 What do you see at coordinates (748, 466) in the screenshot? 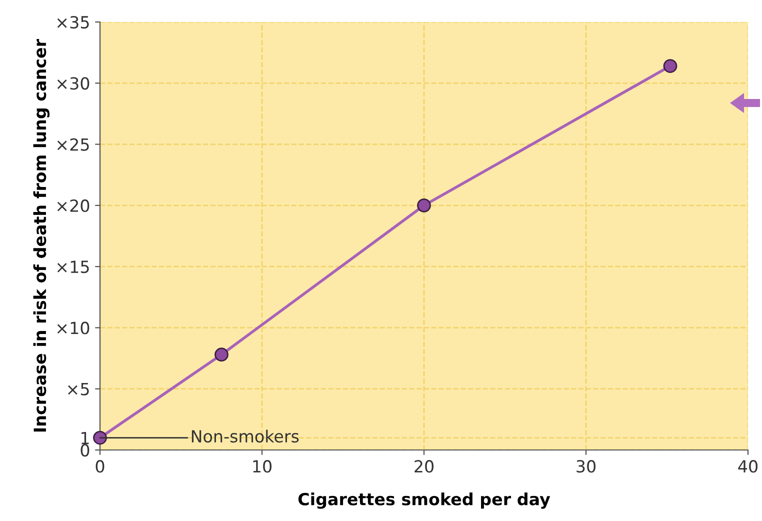
I see `x-tick-label: 40` at bounding box center [748, 466].